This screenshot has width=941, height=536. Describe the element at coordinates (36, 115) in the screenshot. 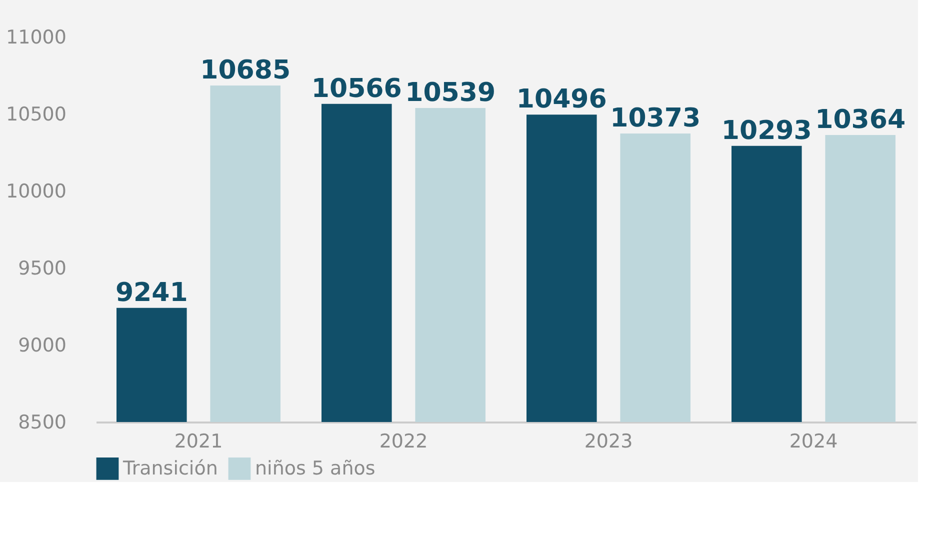

I see `y-tick-label: 10500` at that location.